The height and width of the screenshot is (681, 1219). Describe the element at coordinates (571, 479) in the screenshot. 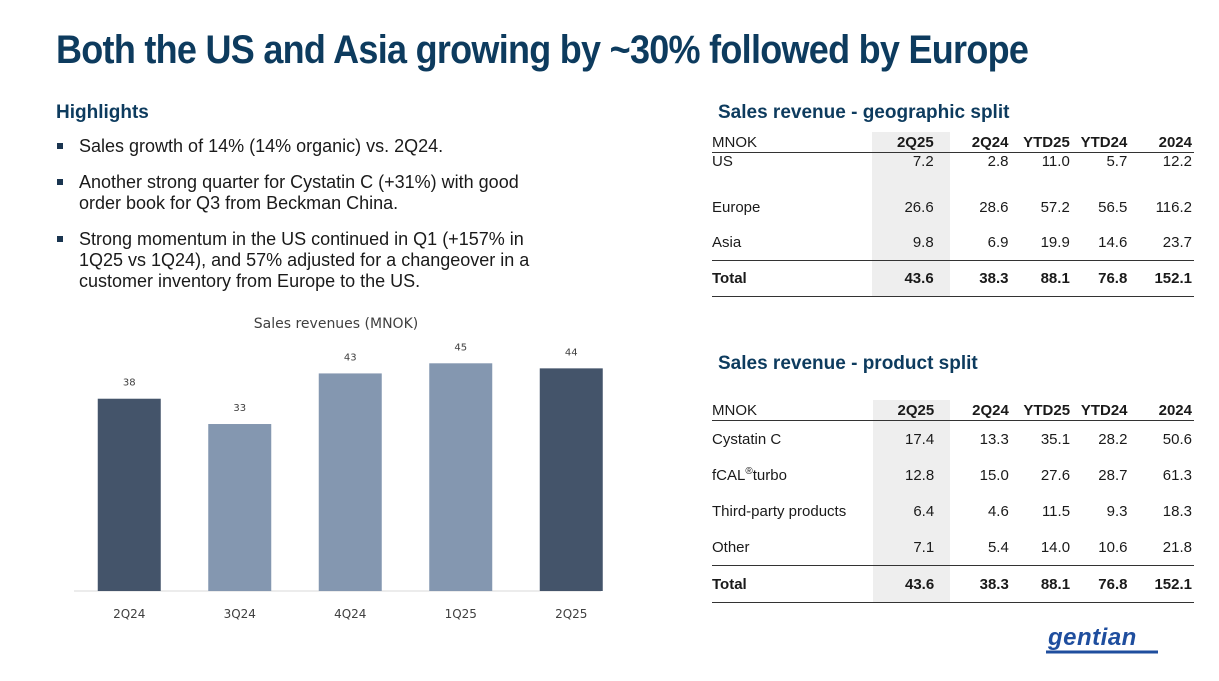

I see `bar-2Q25` at that location.